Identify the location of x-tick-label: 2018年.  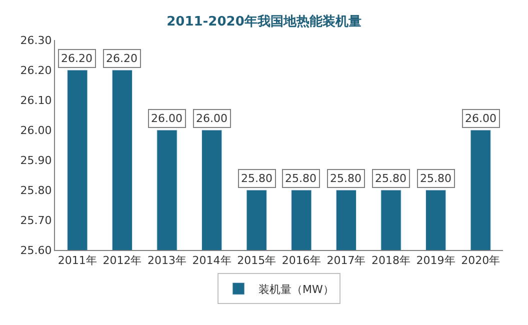
(391, 261).